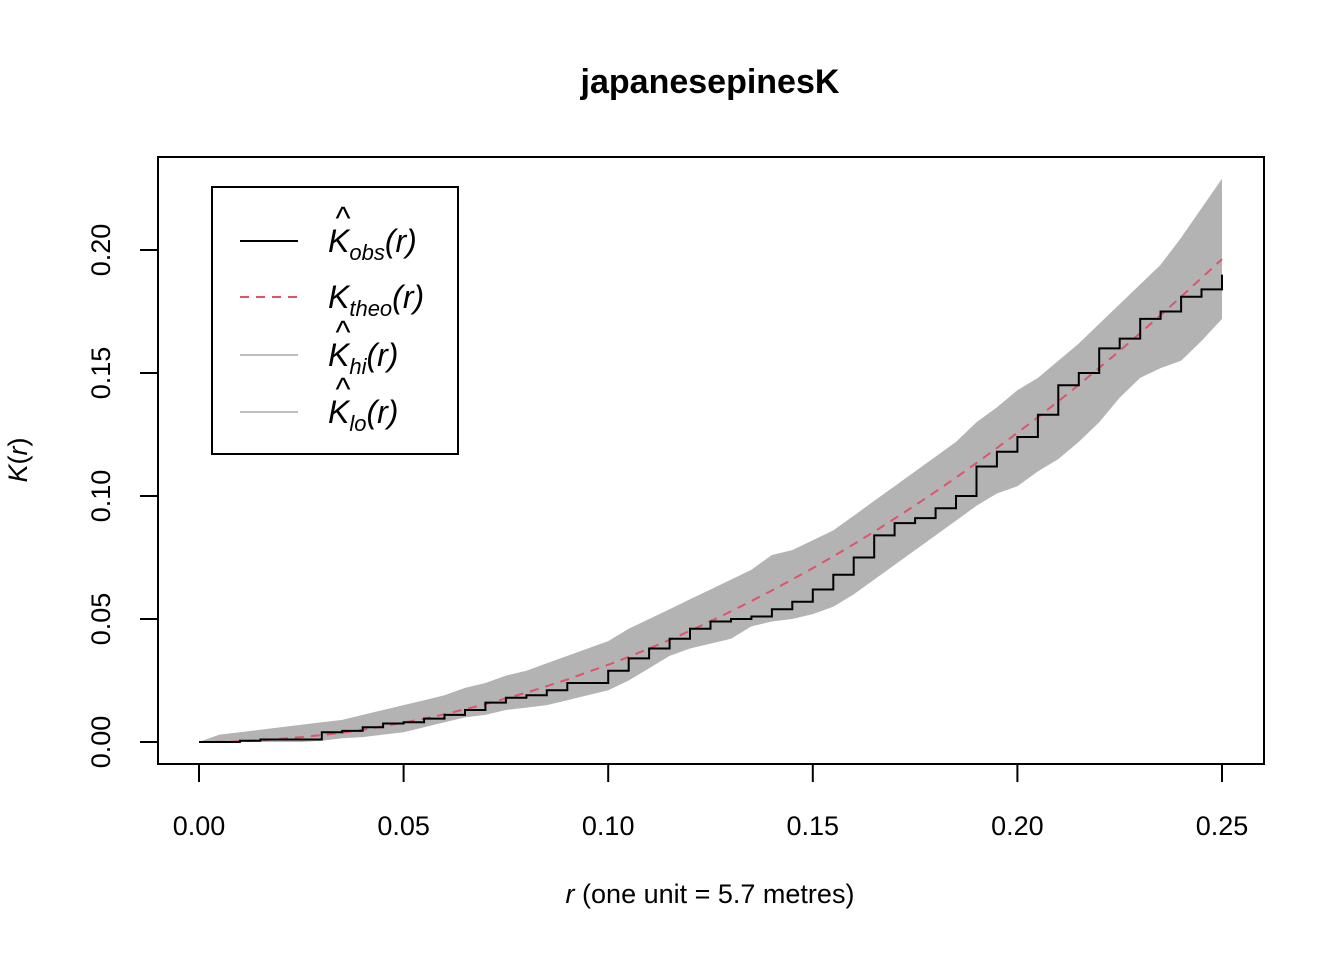 This screenshot has width=1344, height=960. I want to click on legend-label-hi: Khi(r), so click(363, 358).